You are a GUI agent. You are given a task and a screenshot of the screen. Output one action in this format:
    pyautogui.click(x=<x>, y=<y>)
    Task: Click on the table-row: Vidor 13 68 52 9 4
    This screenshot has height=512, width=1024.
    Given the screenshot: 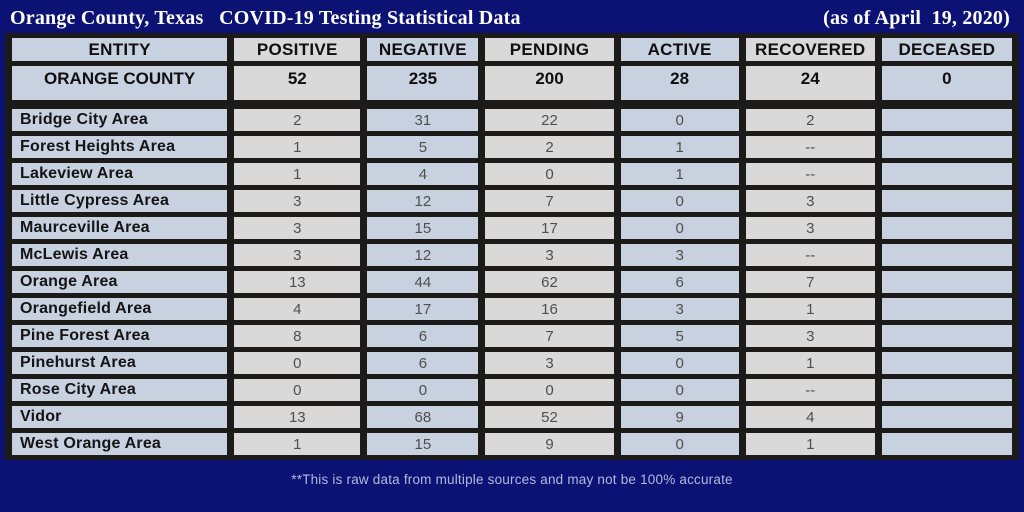 What is the action you would take?
    pyautogui.click(x=512, y=417)
    